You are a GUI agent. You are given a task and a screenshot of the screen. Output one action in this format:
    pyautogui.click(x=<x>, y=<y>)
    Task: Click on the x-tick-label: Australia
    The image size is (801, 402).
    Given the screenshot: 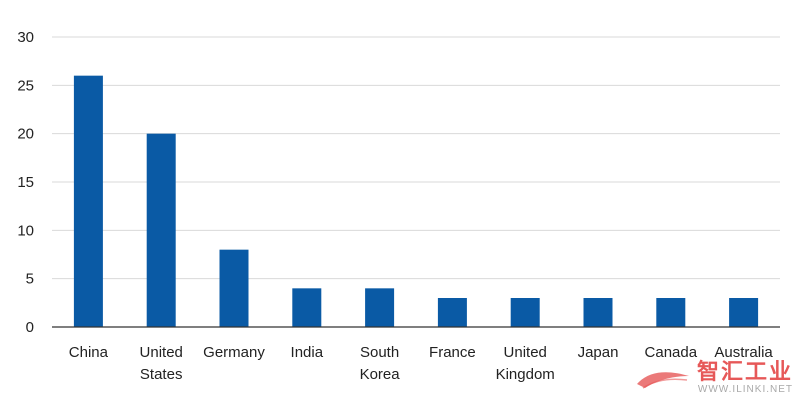 What is the action you would take?
    pyautogui.click(x=743, y=352)
    